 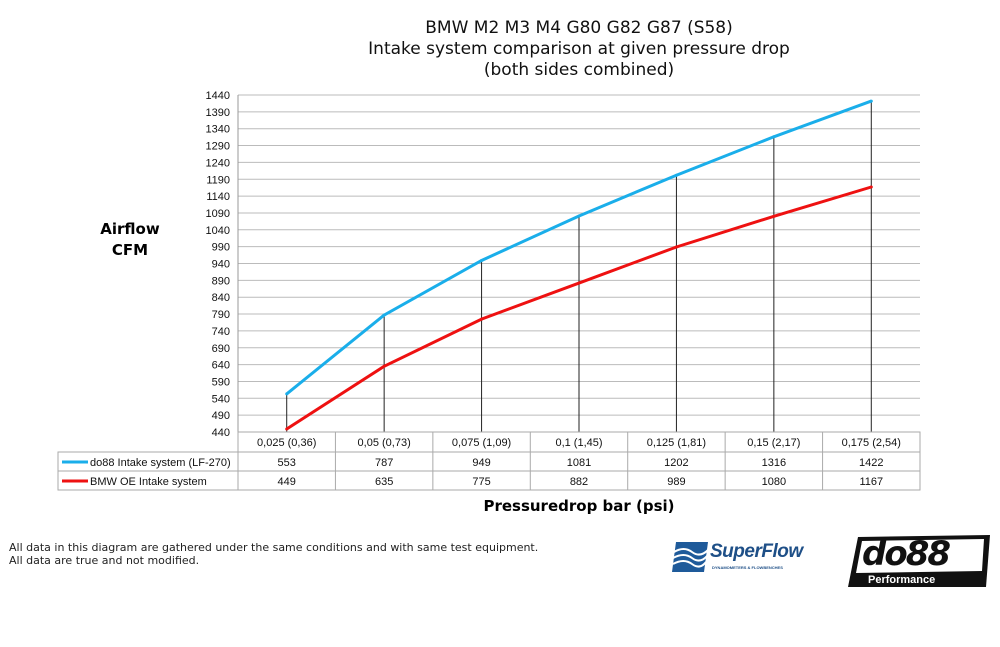 I want to click on y-tick-label: 1140, so click(x=218, y=197).